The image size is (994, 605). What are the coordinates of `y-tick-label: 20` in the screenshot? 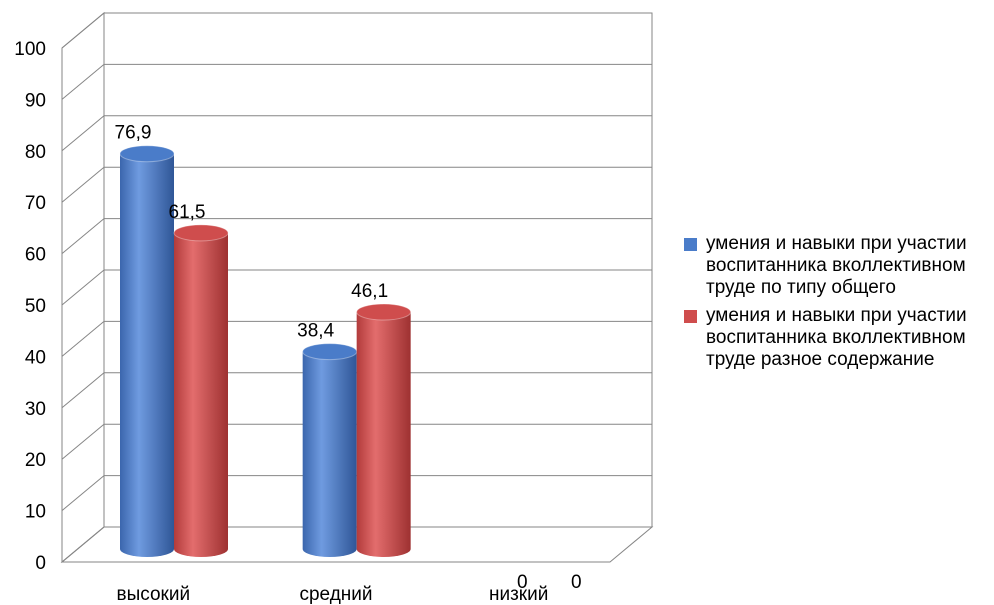 It's located at (35, 460).